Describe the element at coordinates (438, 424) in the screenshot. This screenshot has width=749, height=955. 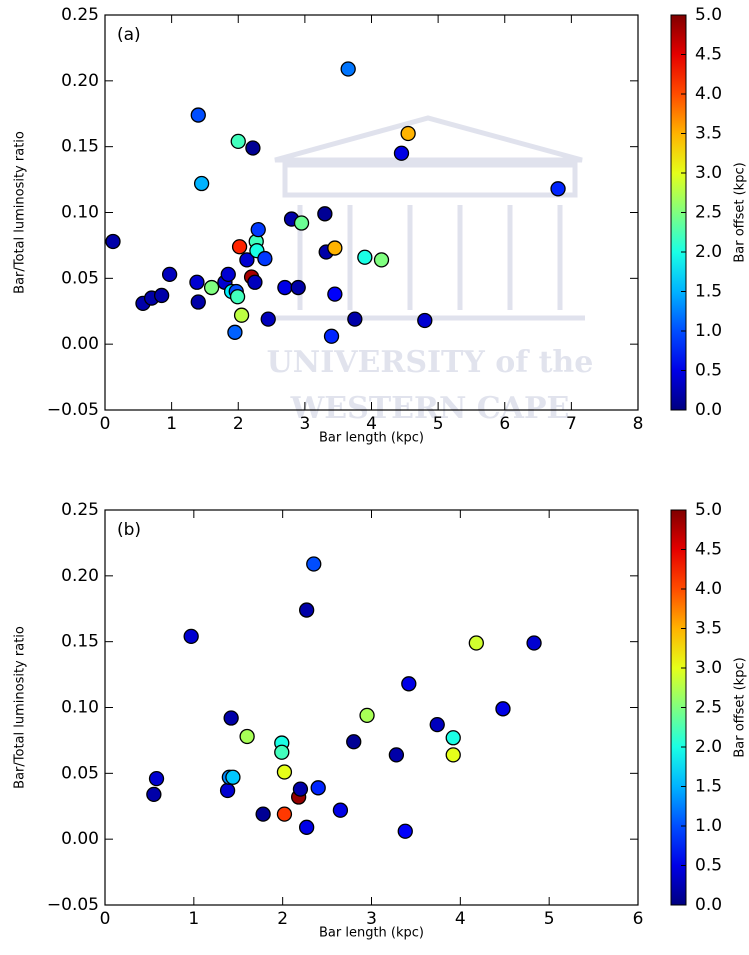
I see `x-tick-label: 5` at that location.